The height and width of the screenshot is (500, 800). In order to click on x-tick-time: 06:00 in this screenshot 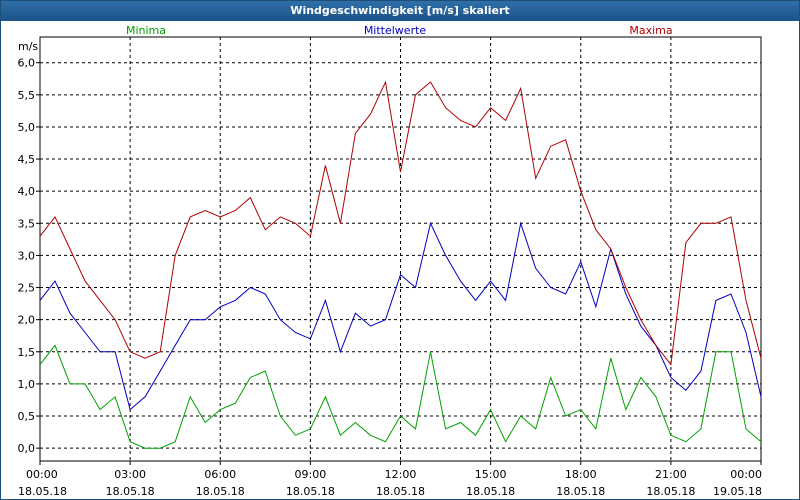, I will do `click(220, 474)`.